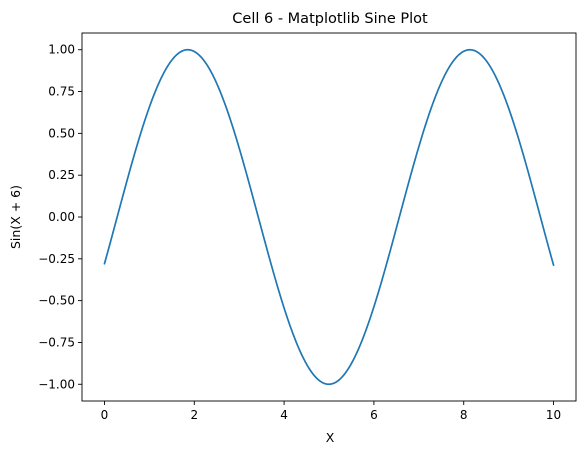 This screenshot has width=587, height=455. What do you see at coordinates (56, 301) in the screenshot?
I see `y-tick-label: −0.50` at bounding box center [56, 301].